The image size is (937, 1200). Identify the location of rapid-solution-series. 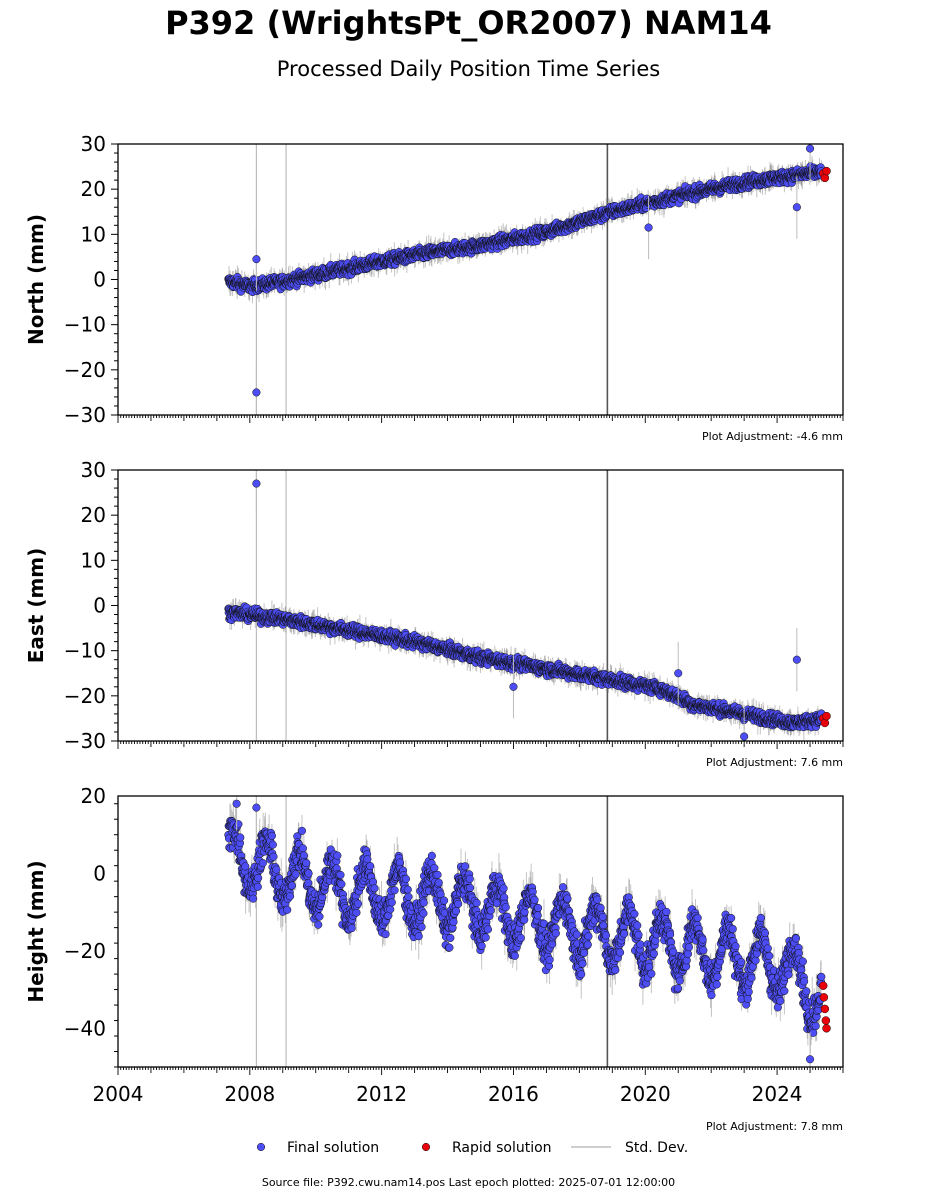
(824, 174).